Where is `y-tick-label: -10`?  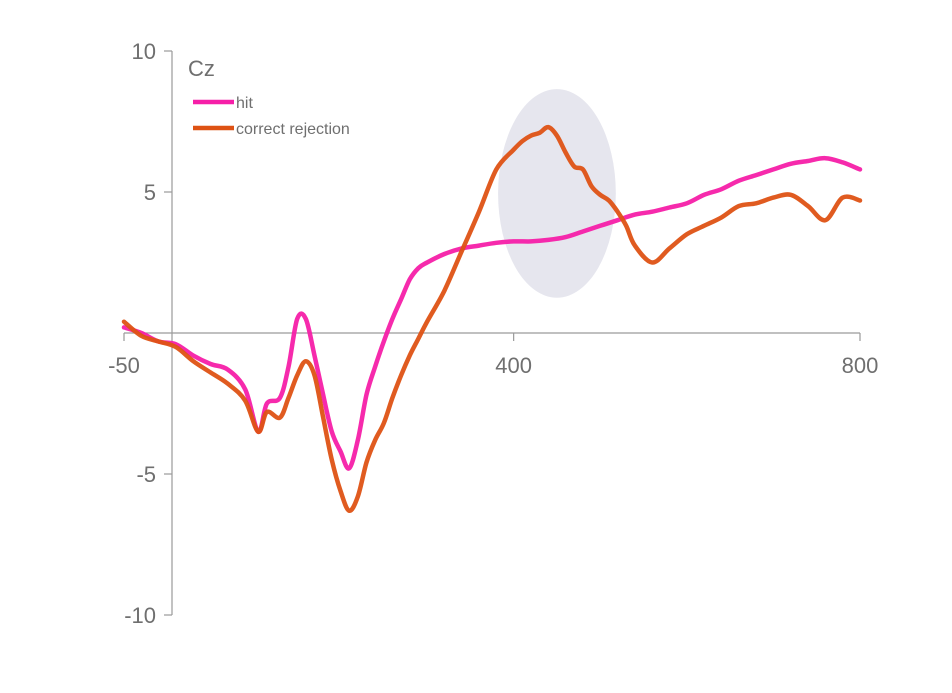 y-tick-label: -10 is located at coordinates (140, 615).